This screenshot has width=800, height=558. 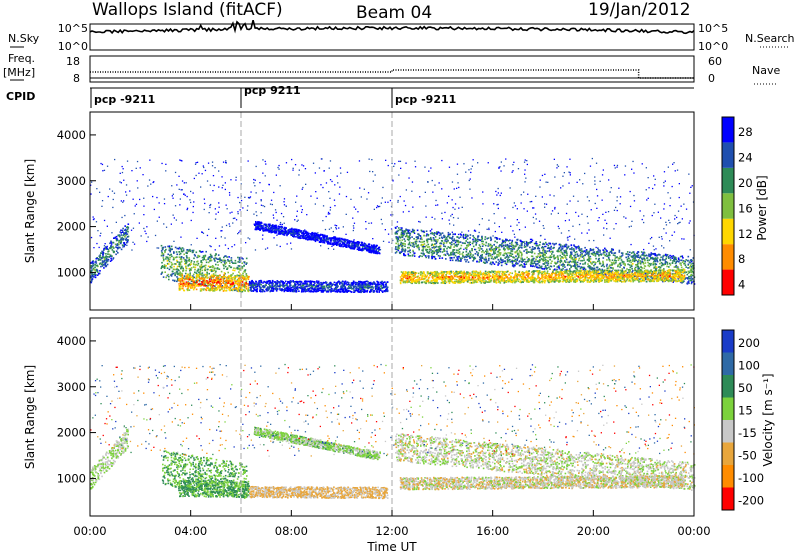 I want to click on freq-tick-bottom: 8, so click(x=76, y=78).